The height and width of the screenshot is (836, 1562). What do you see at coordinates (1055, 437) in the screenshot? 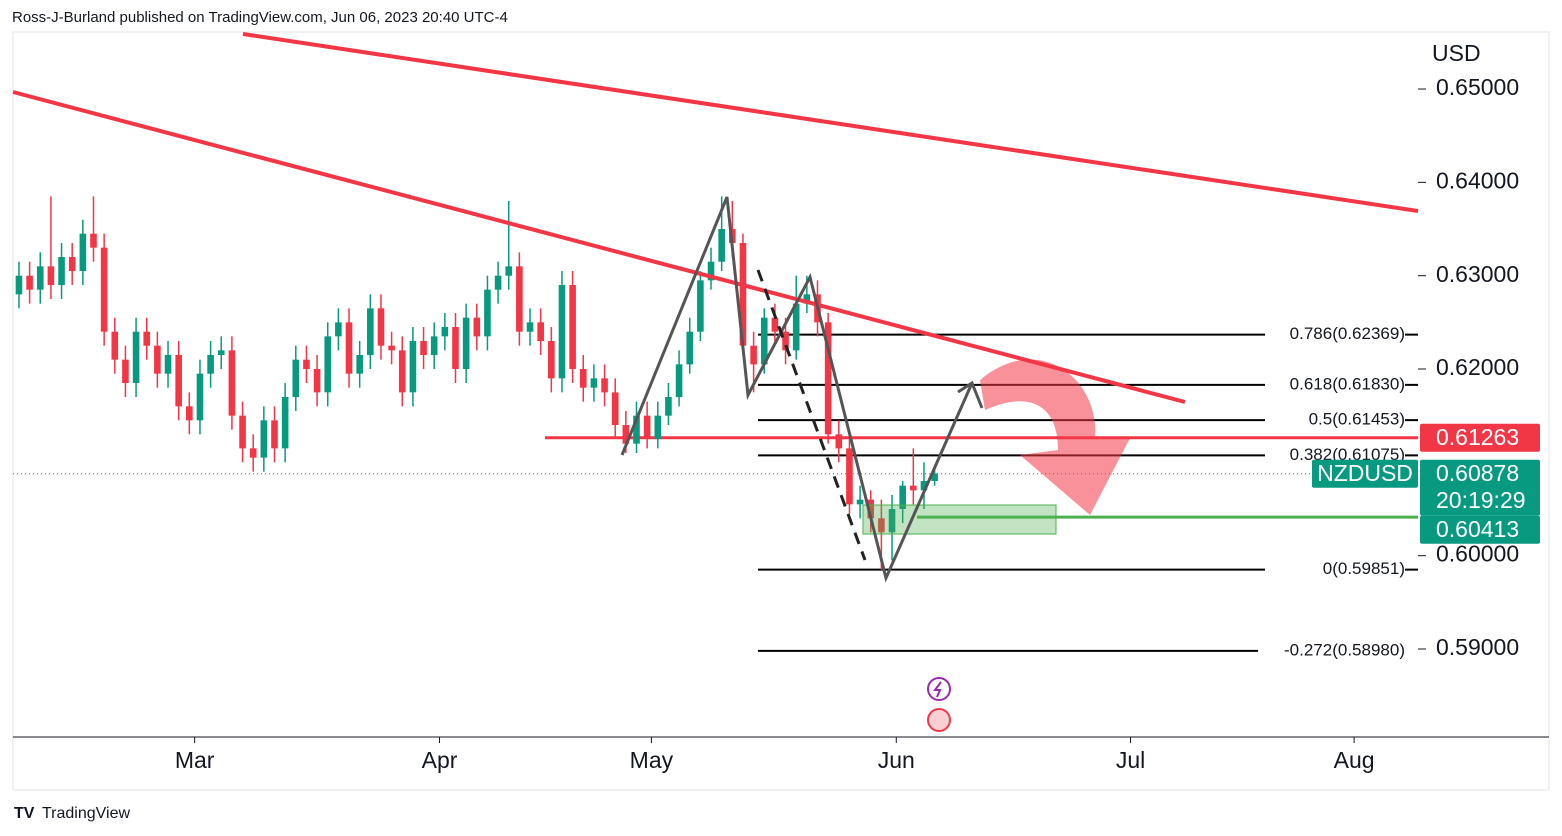
I see `arrow` at bounding box center [1055, 437].